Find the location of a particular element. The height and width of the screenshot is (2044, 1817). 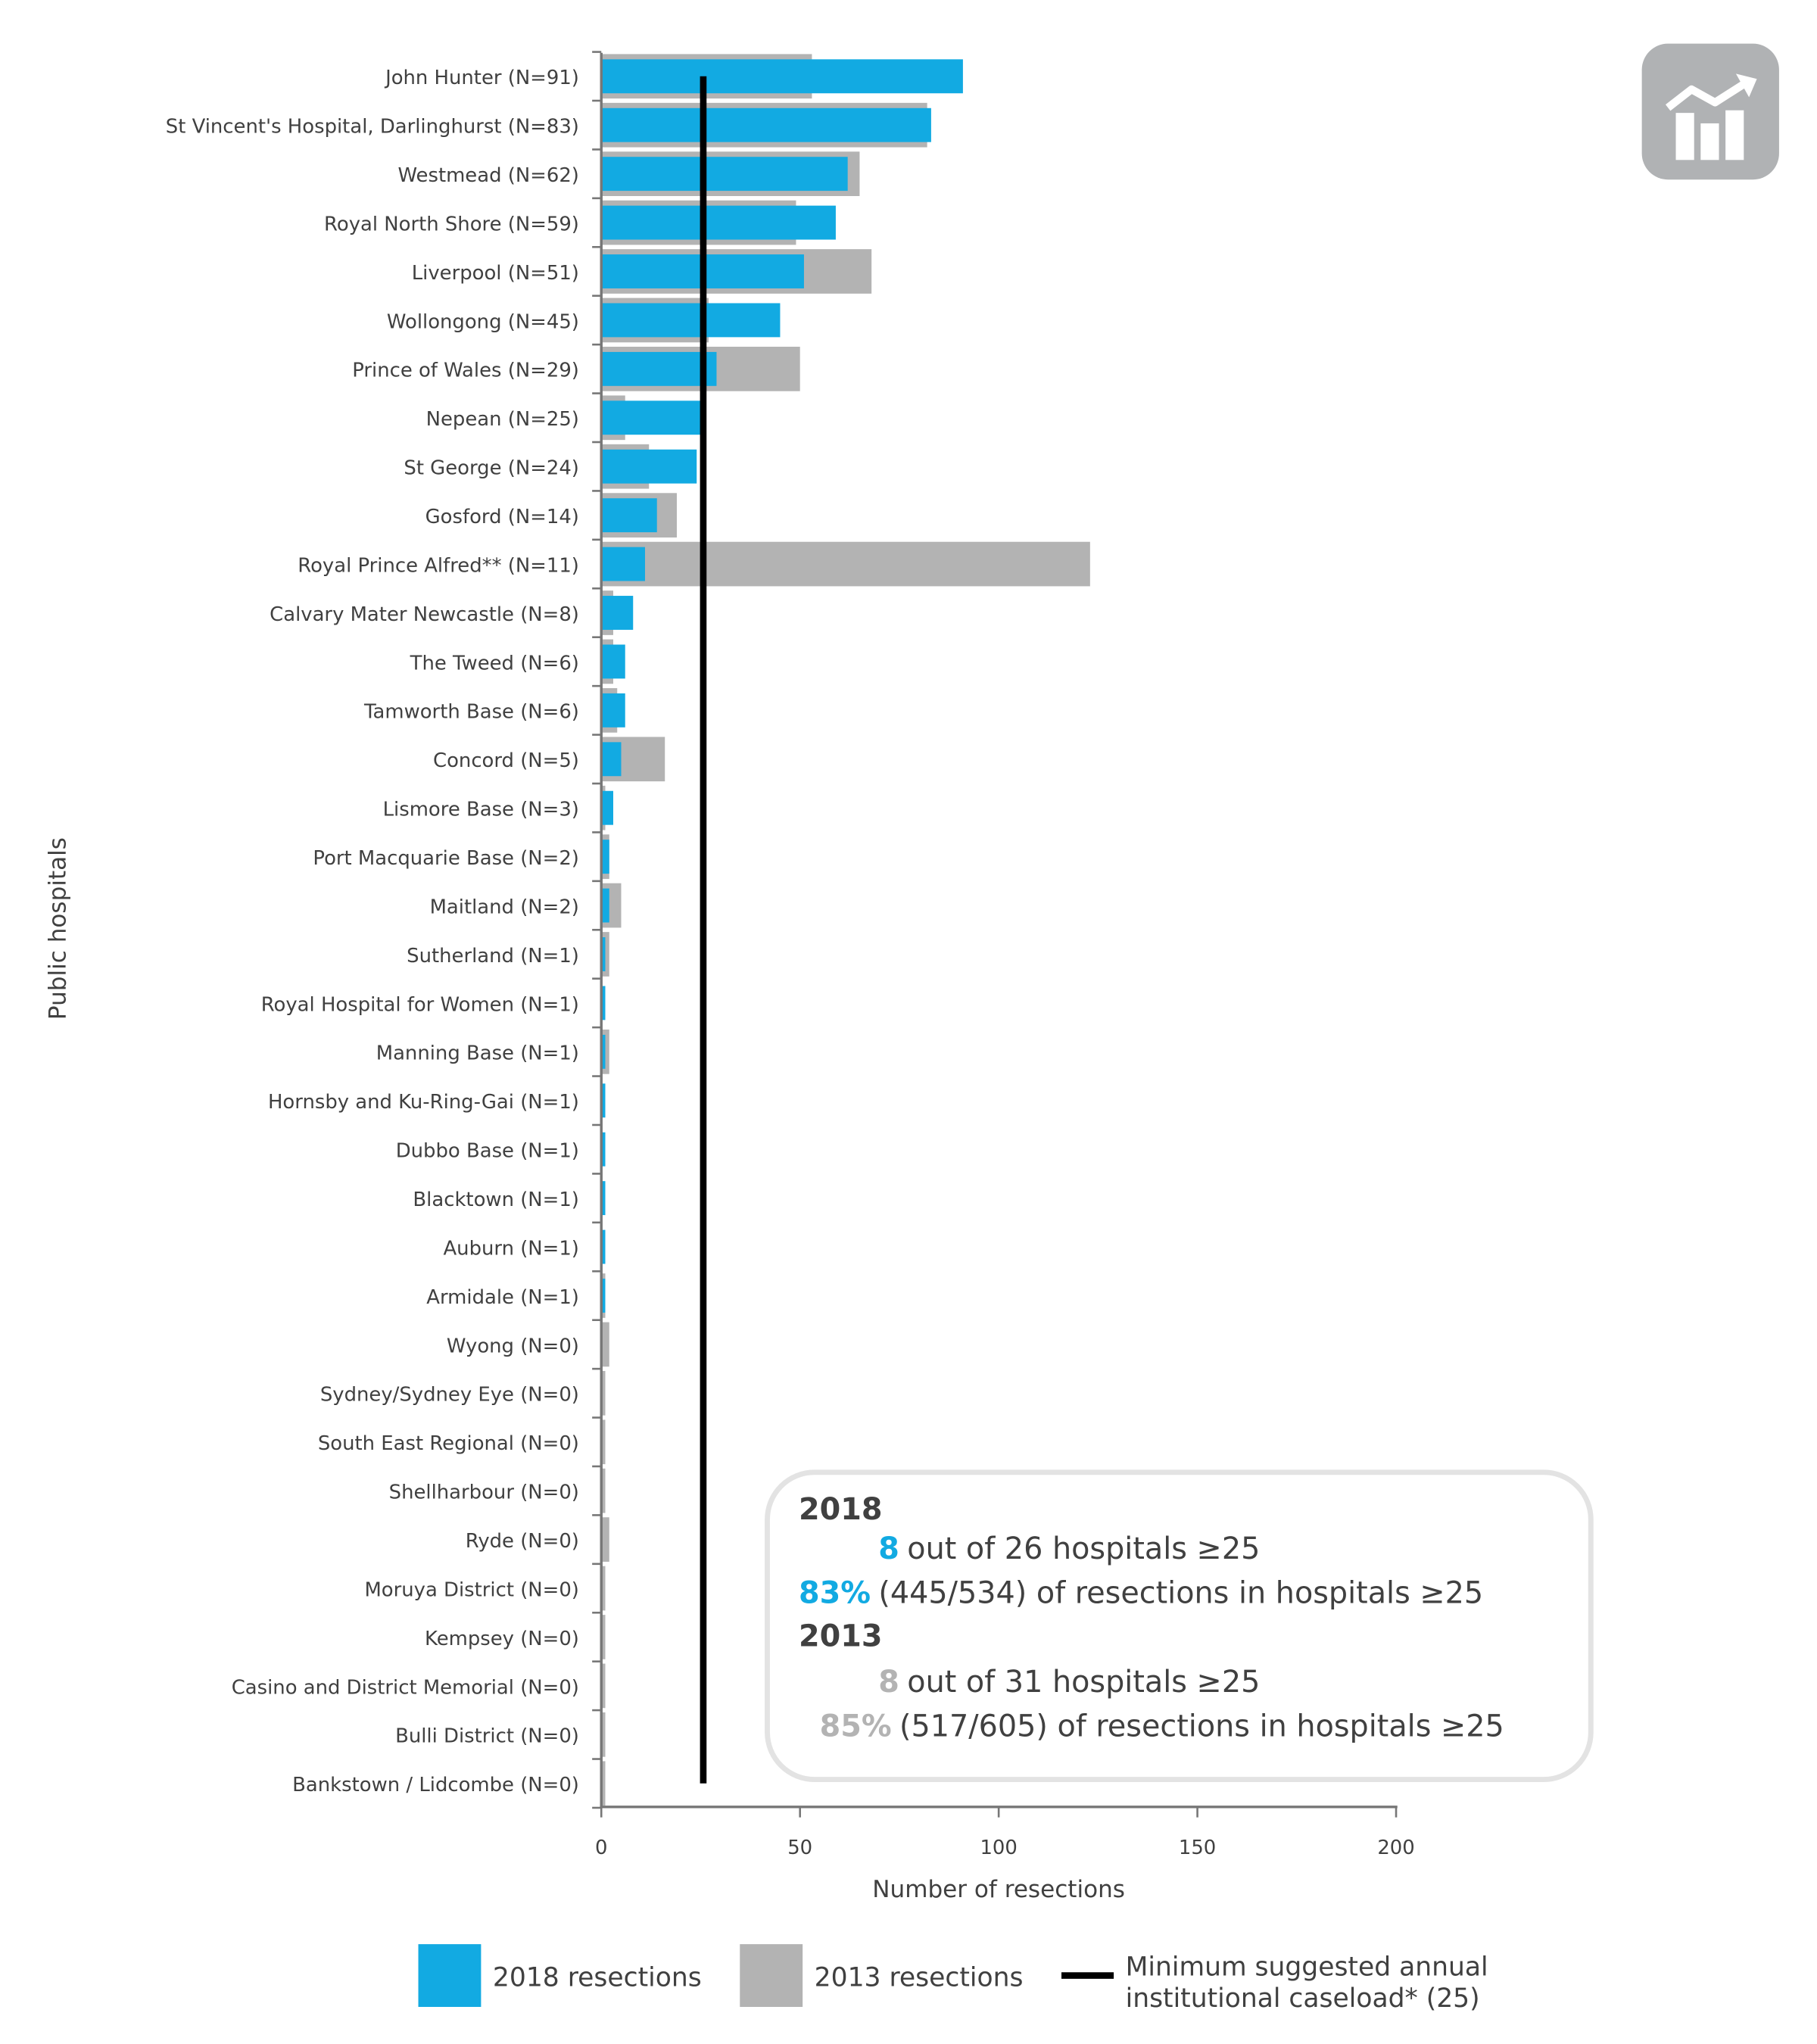

annotation-2018-pct: 83% is located at coordinates (835, 1592).